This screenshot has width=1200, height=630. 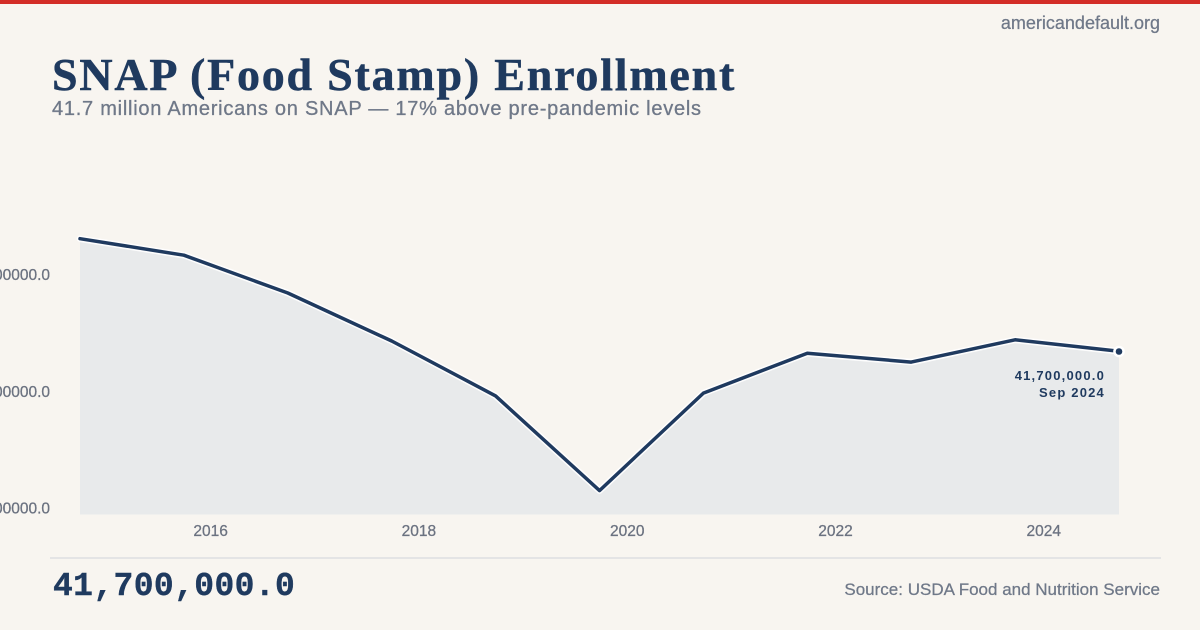 I want to click on svg-text: Sep 2024, so click(x=1072, y=392).